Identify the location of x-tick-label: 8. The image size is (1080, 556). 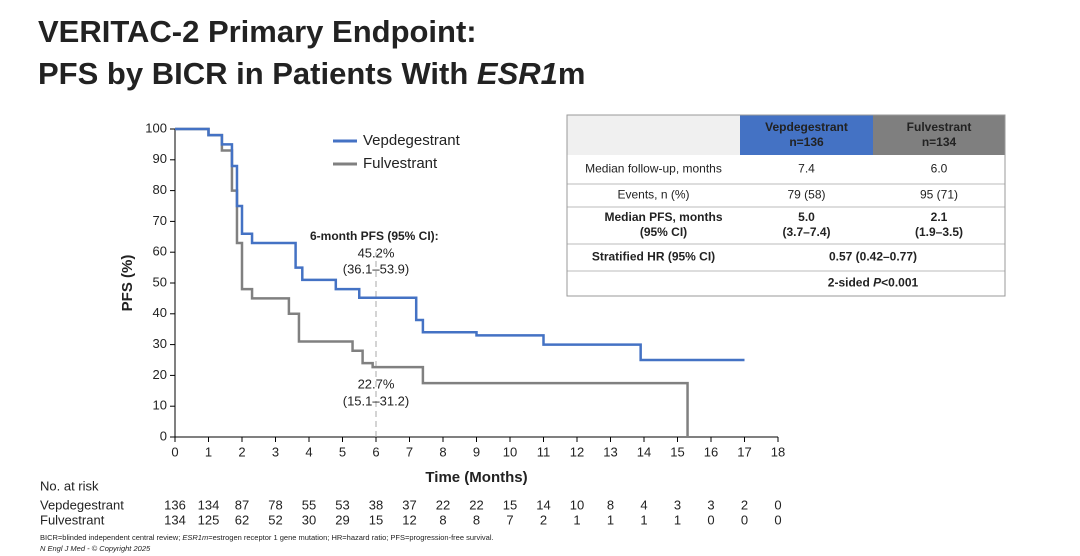
(442, 451).